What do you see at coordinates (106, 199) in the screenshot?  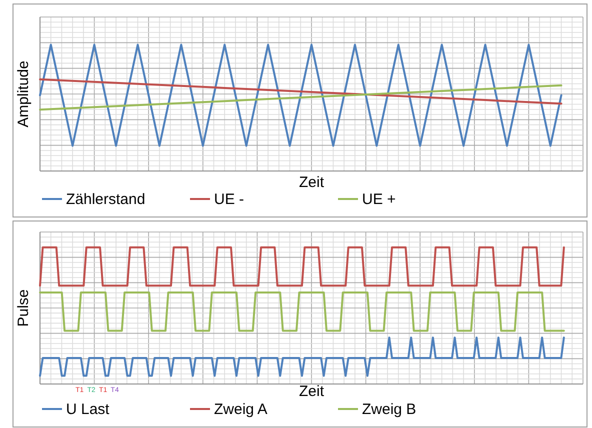 I see `legend-label: Zählerstand` at bounding box center [106, 199].